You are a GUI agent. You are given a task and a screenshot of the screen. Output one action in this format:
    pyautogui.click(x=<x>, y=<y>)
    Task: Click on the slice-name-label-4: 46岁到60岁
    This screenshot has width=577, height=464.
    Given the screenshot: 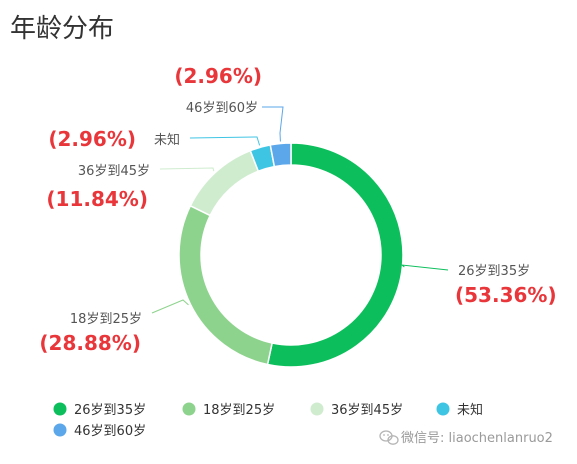 What is the action you would take?
    pyautogui.click(x=222, y=108)
    